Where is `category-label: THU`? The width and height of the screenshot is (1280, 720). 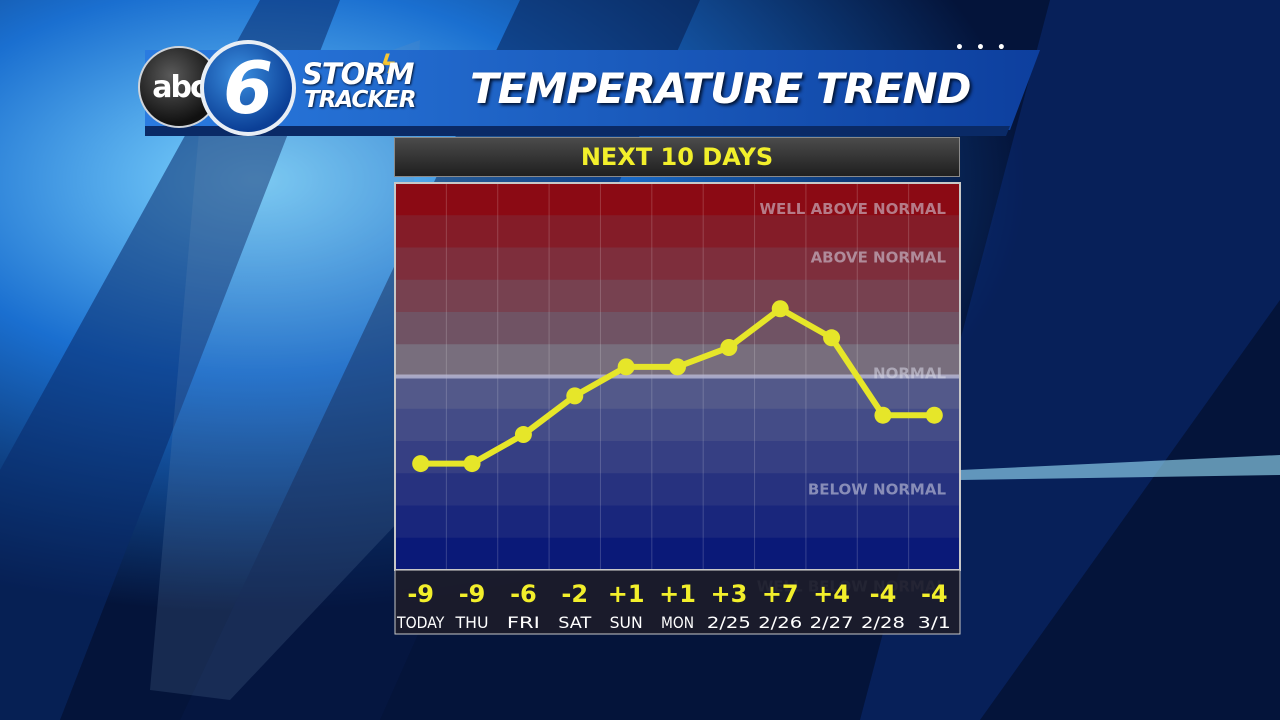
category-label: THU is located at coordinates (472, 622).